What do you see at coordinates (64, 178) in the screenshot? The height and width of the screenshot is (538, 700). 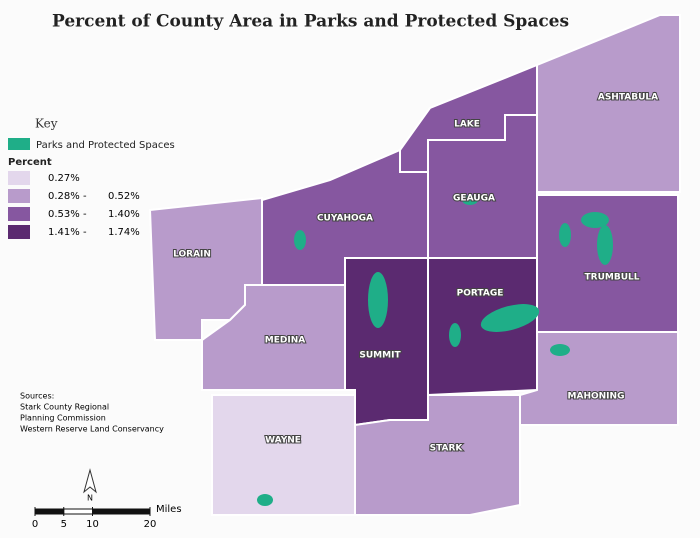 I see `legend-from: 0.27%` at bounding box center [64, 178].